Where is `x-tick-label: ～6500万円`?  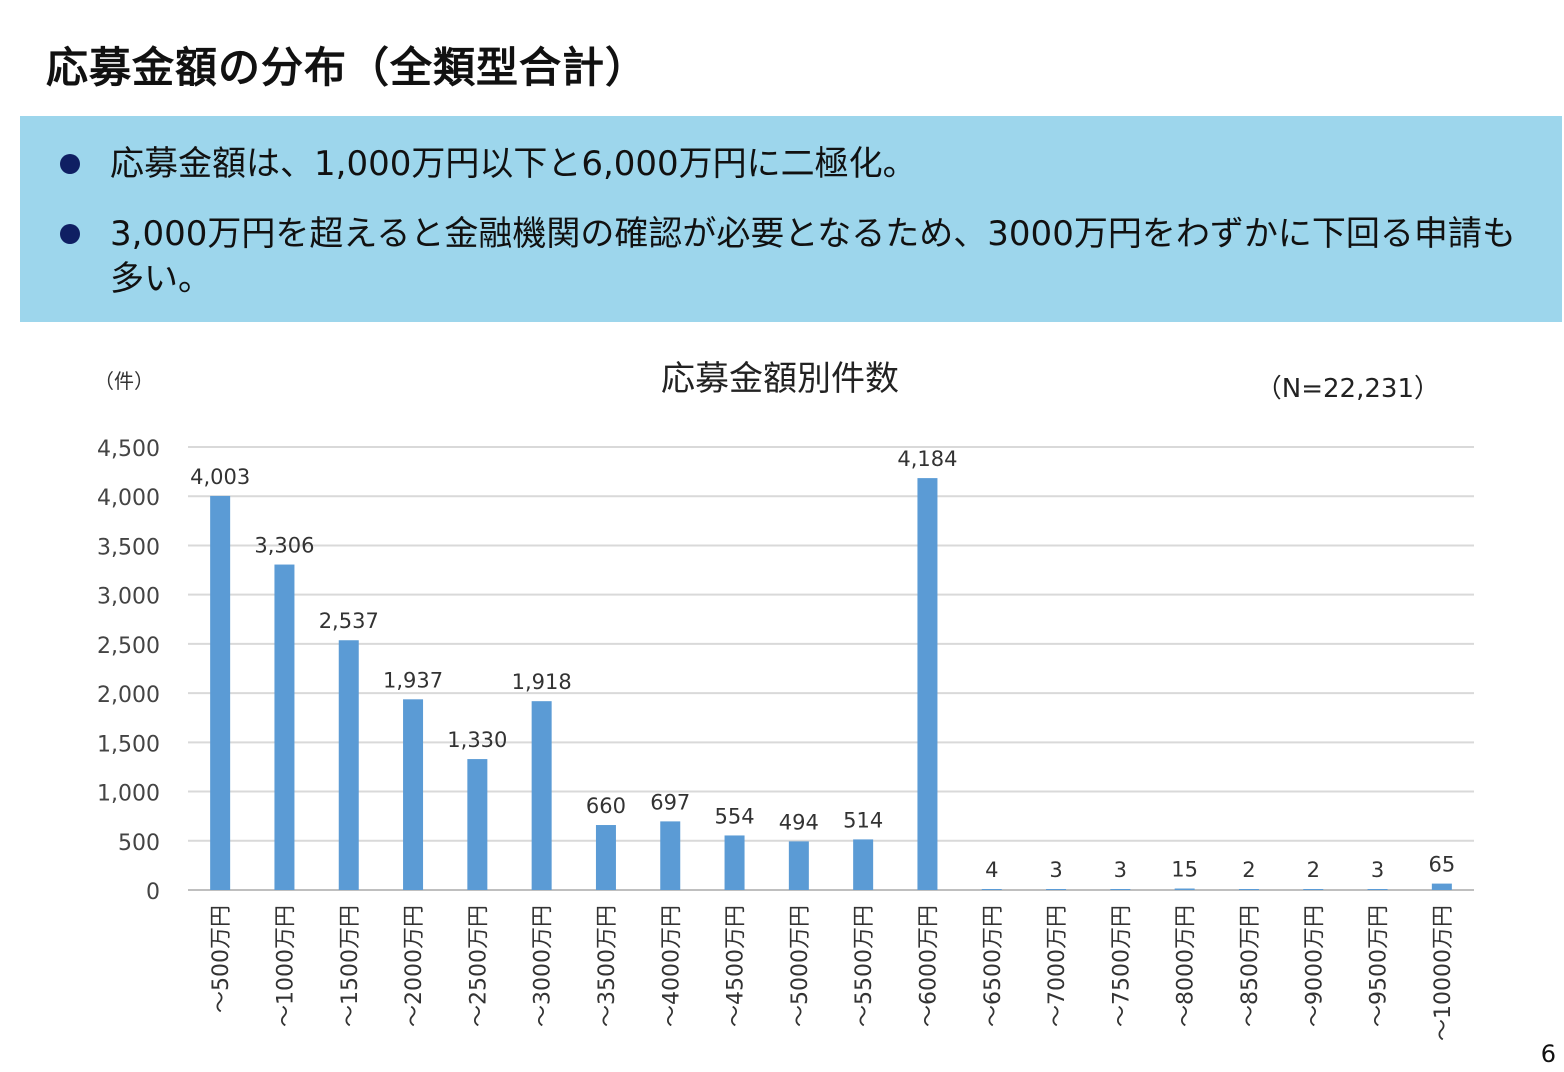 x-tick-label: ～6500万円 is located at coordinates (993, 966).